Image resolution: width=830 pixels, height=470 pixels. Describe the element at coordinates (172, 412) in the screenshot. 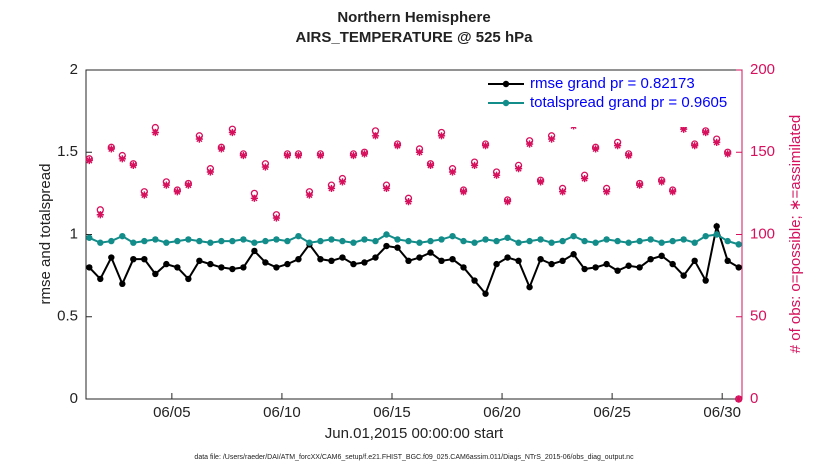

I see `x-tick-label: 06/05` at that location.